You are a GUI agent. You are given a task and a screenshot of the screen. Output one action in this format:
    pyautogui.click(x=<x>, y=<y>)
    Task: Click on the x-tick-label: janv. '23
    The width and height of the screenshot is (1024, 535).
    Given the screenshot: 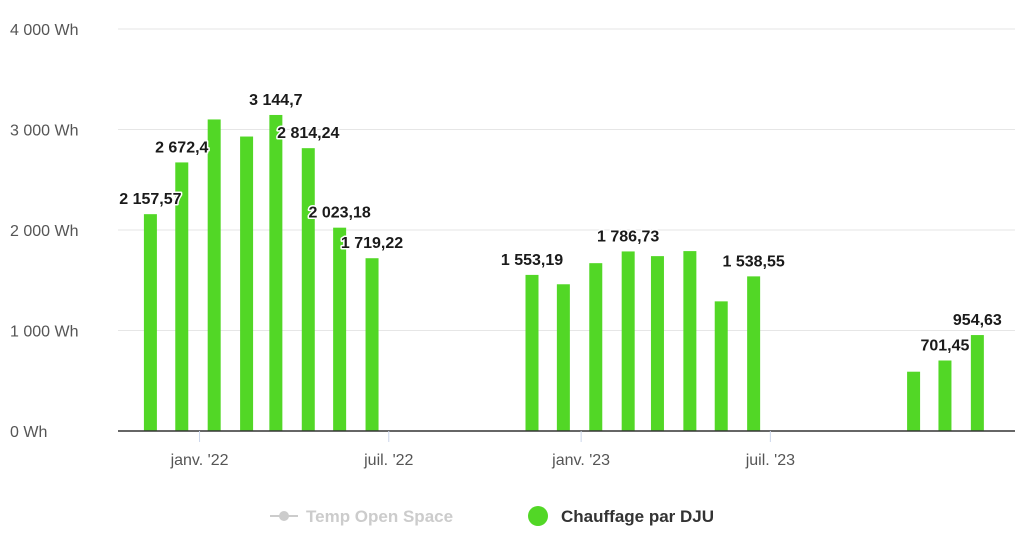 What is the action you would take?
    pyautogui.click(x=580, y=460)
    